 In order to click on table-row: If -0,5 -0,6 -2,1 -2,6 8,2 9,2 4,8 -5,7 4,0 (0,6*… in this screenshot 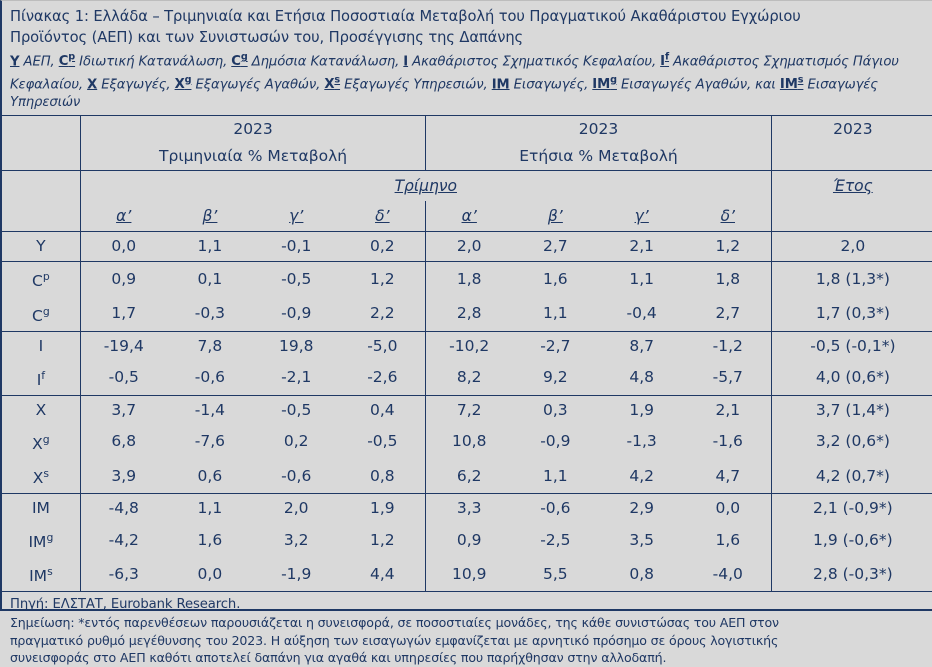, I will do `click(467, 378)`.